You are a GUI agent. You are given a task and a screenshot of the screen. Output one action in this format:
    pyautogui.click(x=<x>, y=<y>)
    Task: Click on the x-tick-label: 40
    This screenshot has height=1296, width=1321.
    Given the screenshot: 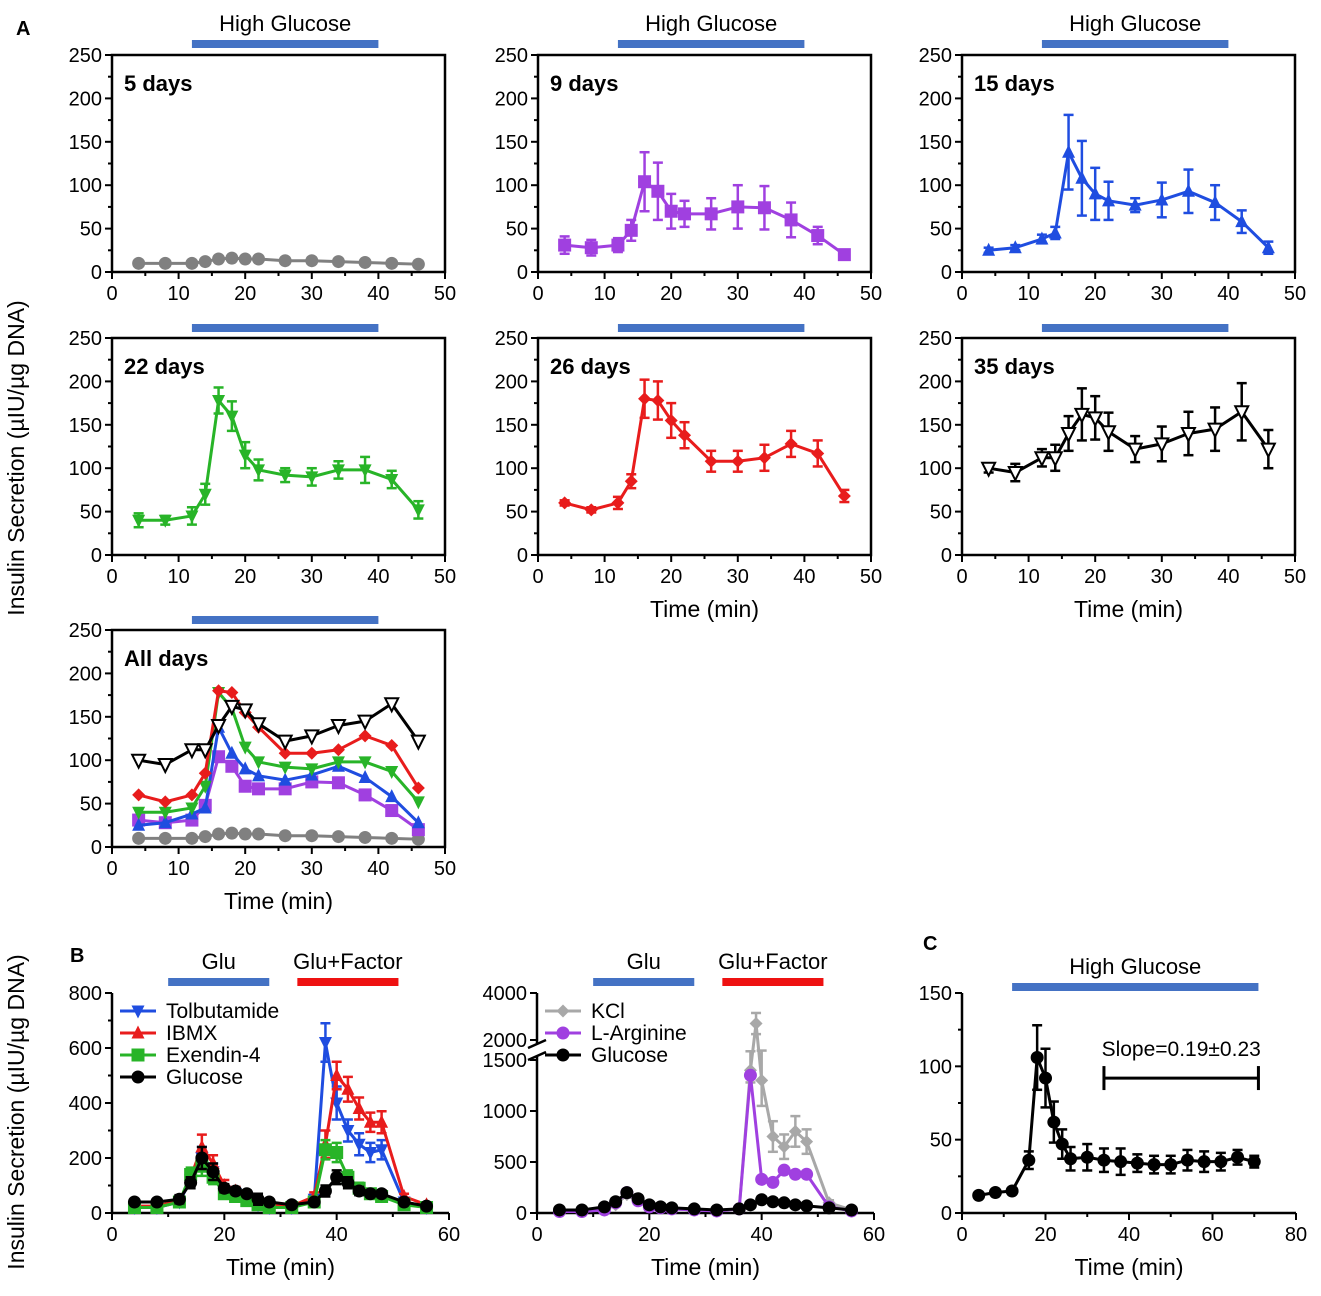 What is the action you would take?
    pyautogui.click(x=762, y=1235)
    